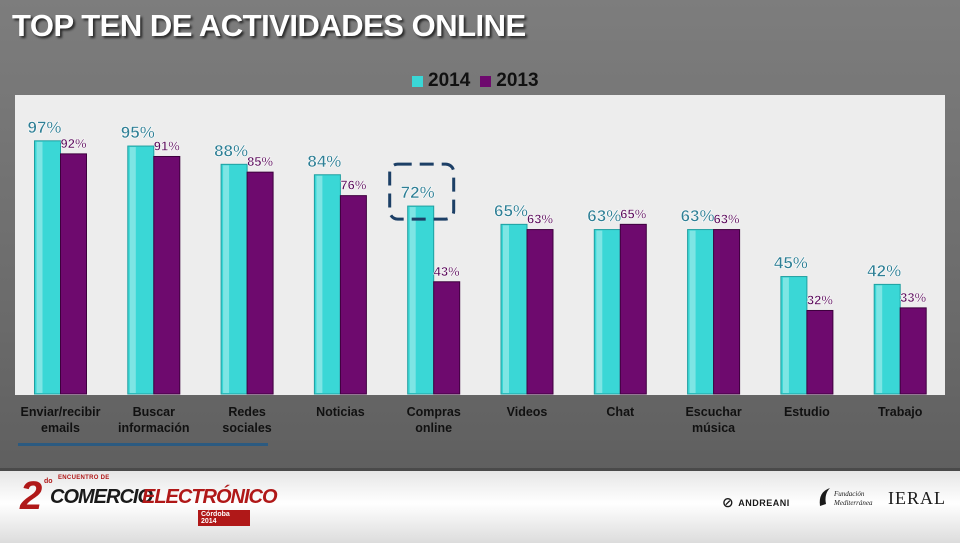 This screenshot has width=960, height=543. What do you see at coordinates (154, 412) in the screenshot?
I see `category-label: Buscar` at bounding box center [154, 412].